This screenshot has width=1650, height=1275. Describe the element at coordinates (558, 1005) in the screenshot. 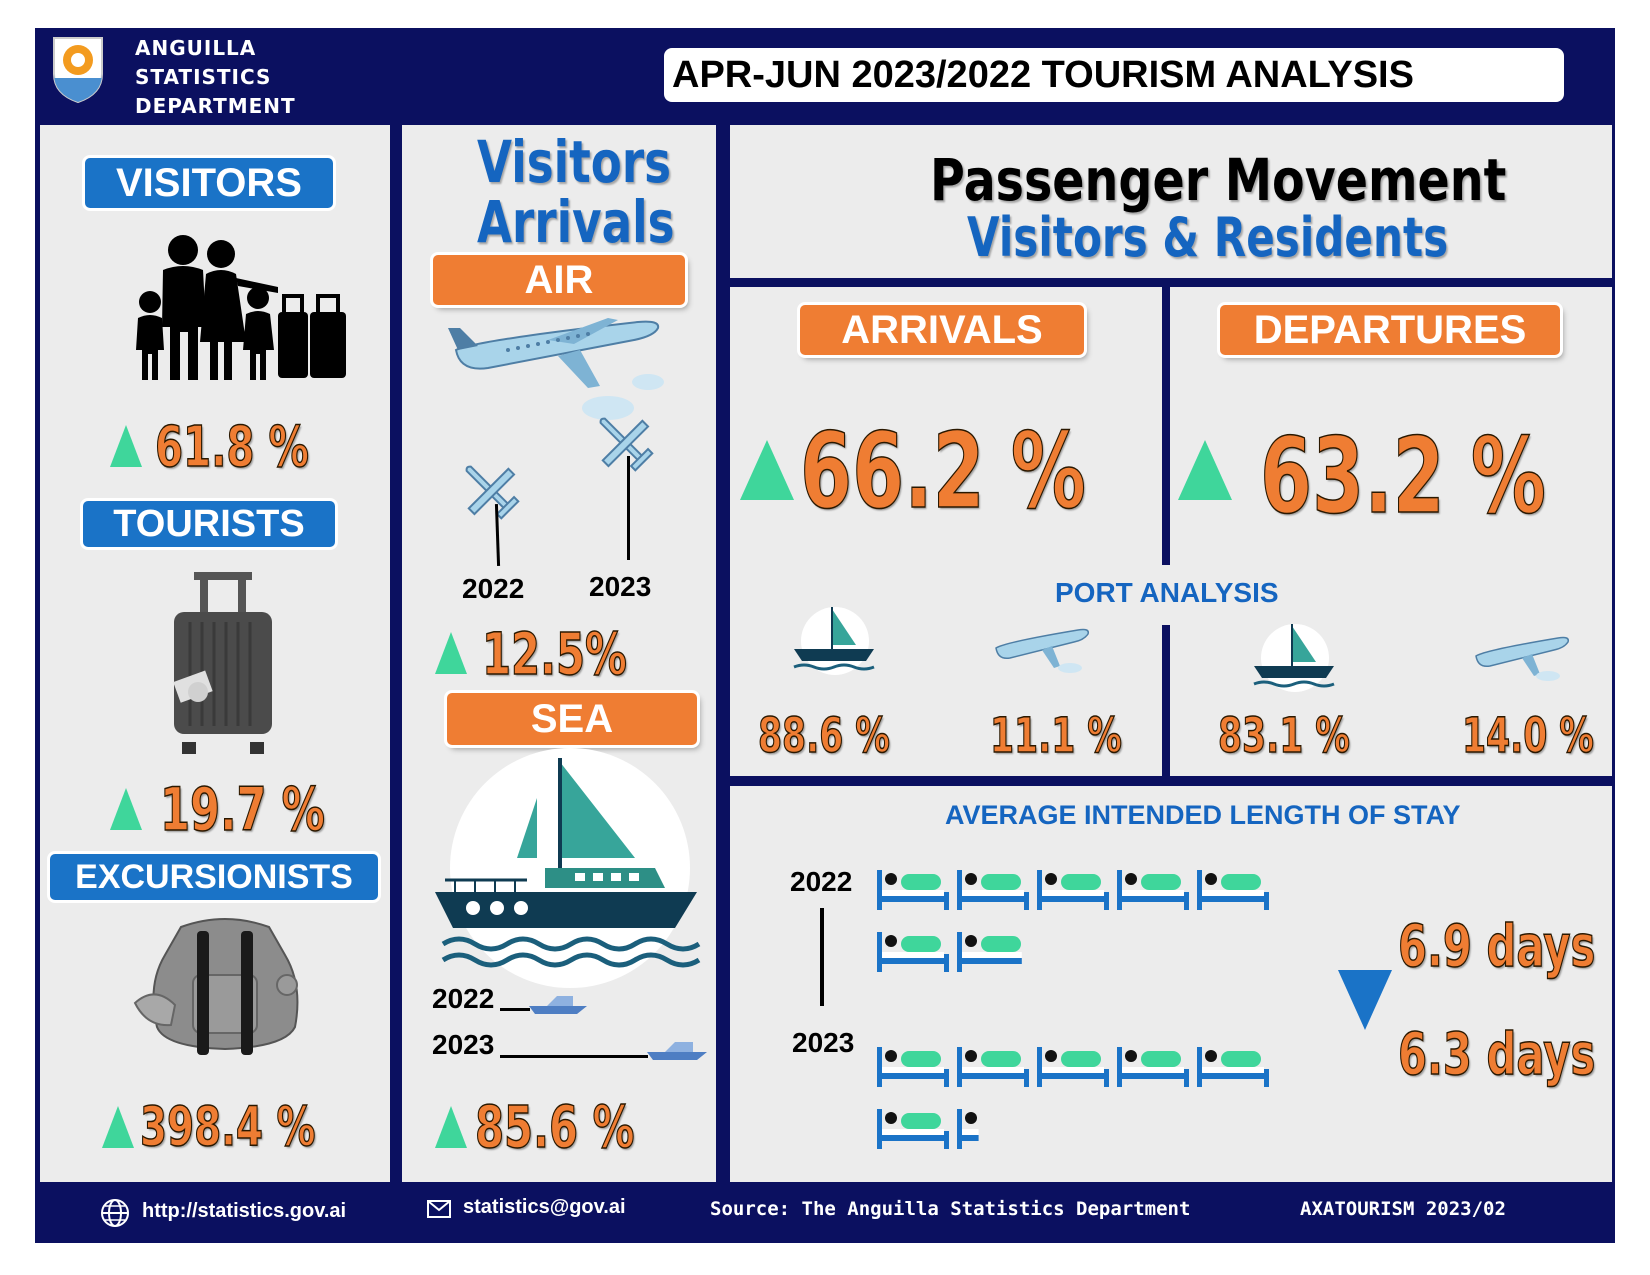

I see `speedboat-2022-icon` at that location.